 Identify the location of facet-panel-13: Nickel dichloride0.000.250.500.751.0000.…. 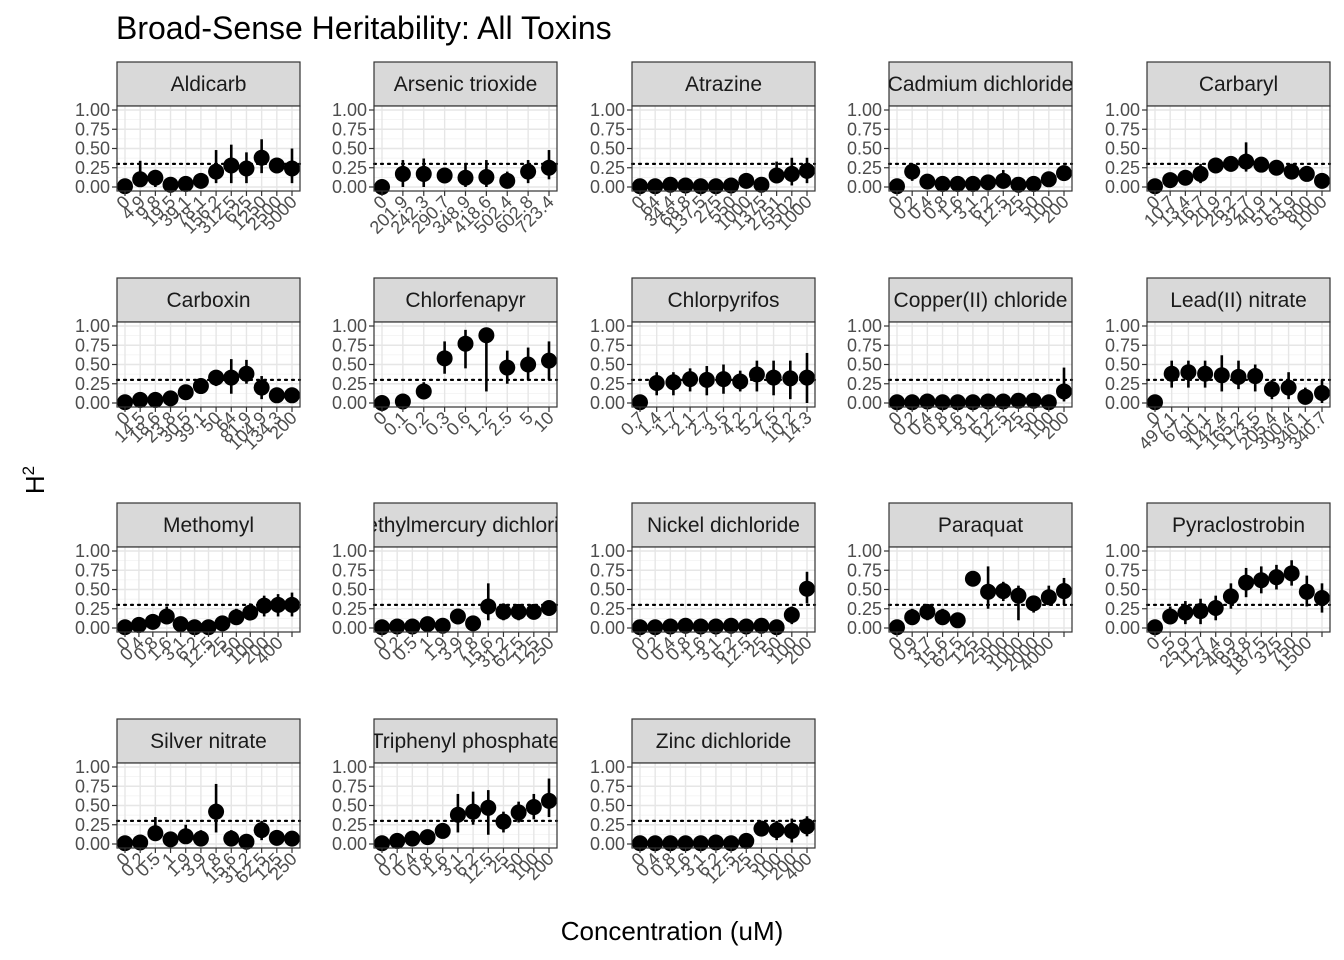
(703, 587).